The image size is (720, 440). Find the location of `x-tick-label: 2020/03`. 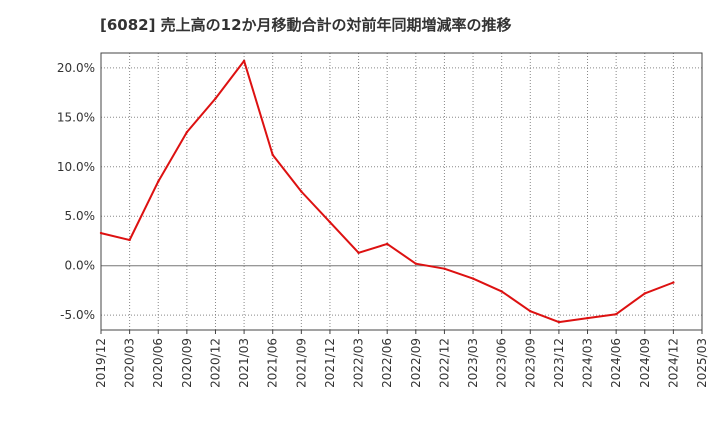

x-tick-label: 2020/03 is located at coordinates (130, 363).